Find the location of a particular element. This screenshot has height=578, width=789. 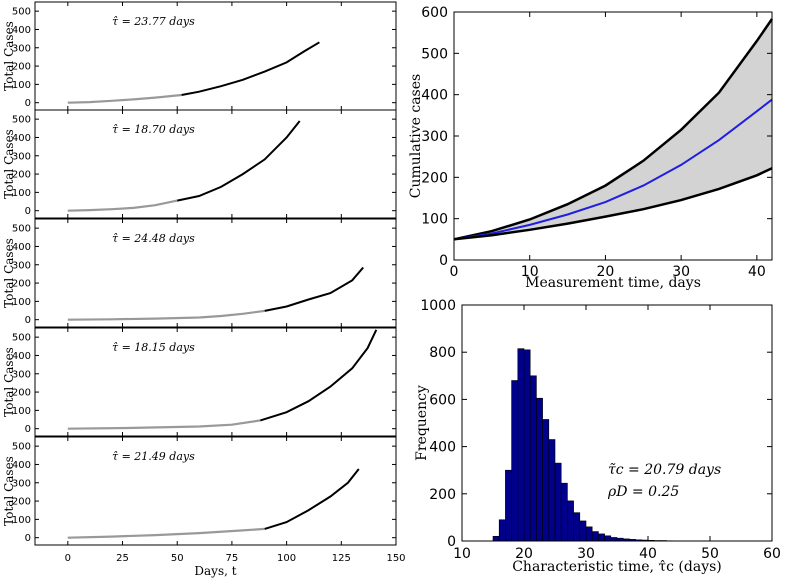

rho-annotation: ρD = 0.25 is located at coordinates (643, 492).